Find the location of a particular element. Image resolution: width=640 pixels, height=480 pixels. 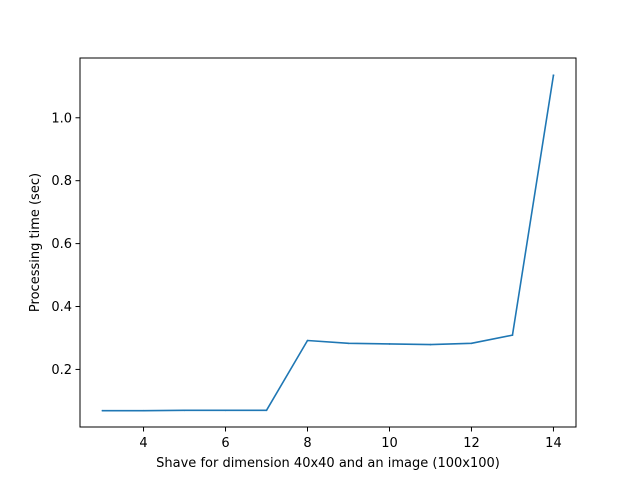

y-axis-label: Processing time (sec) is located at coordinates (35, 242).